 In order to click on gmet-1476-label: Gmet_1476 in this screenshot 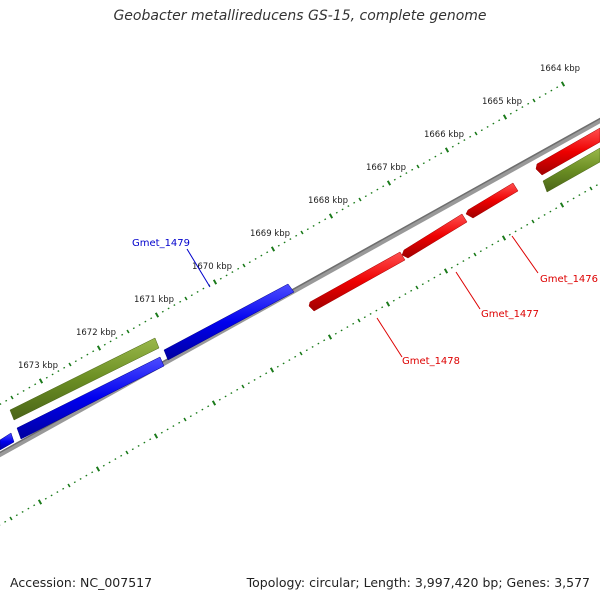, I will do `click(569, 279)`.